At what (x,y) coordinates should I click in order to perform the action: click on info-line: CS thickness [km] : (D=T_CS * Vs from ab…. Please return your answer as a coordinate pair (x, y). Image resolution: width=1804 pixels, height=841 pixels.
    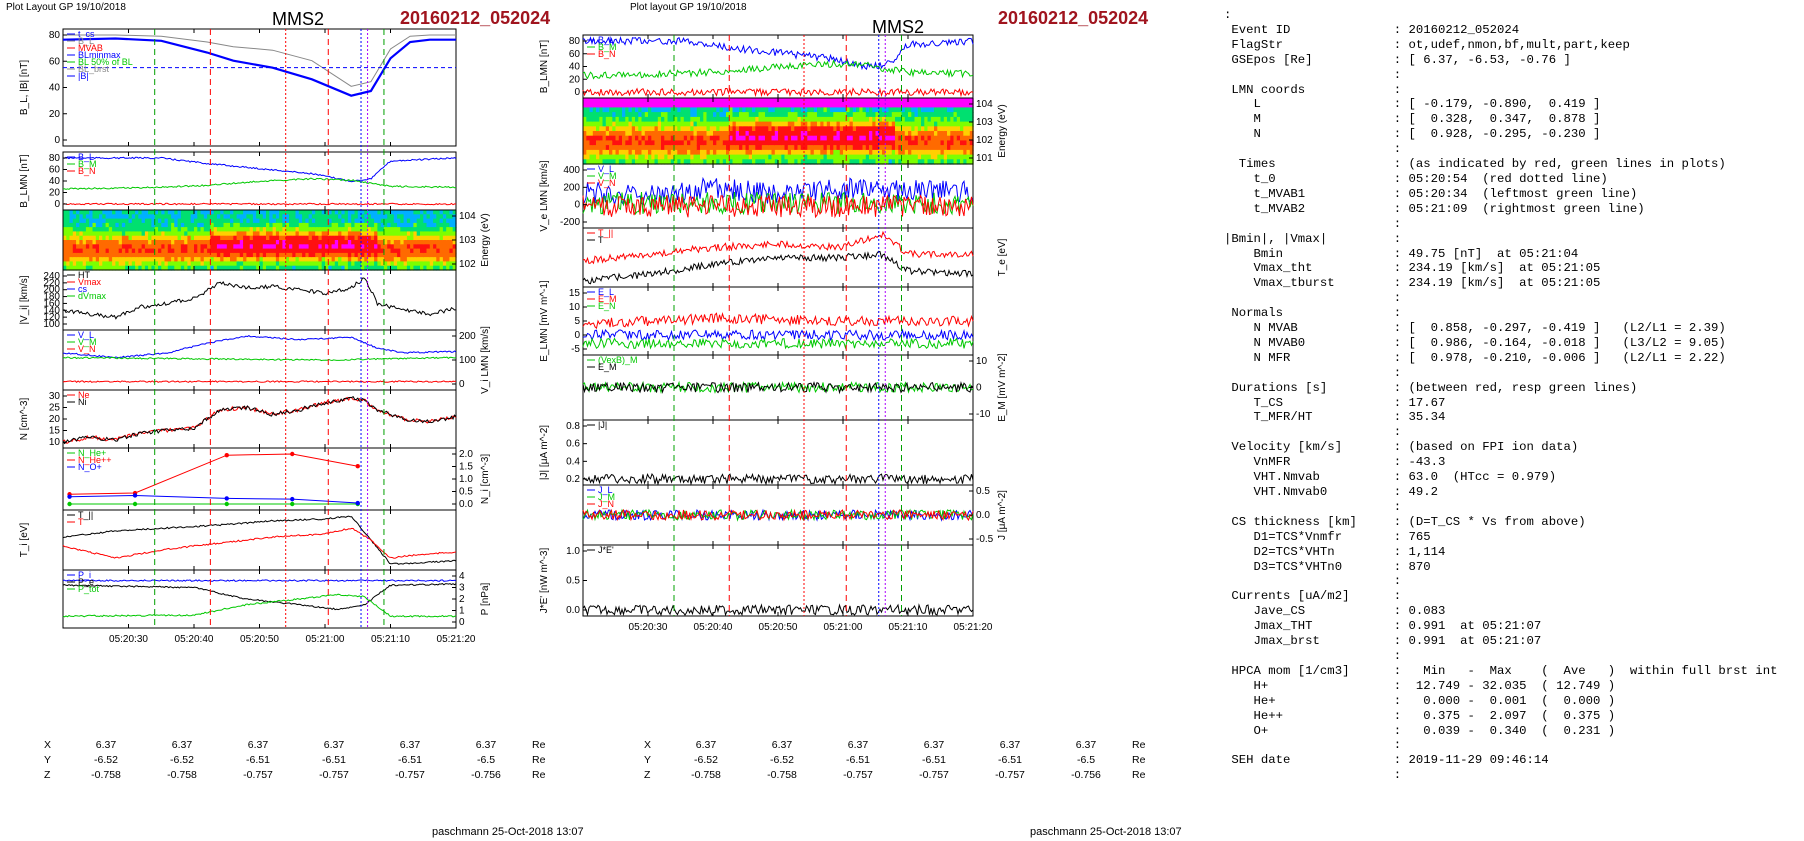
    Looking at the image, I should click on (1408, 521).